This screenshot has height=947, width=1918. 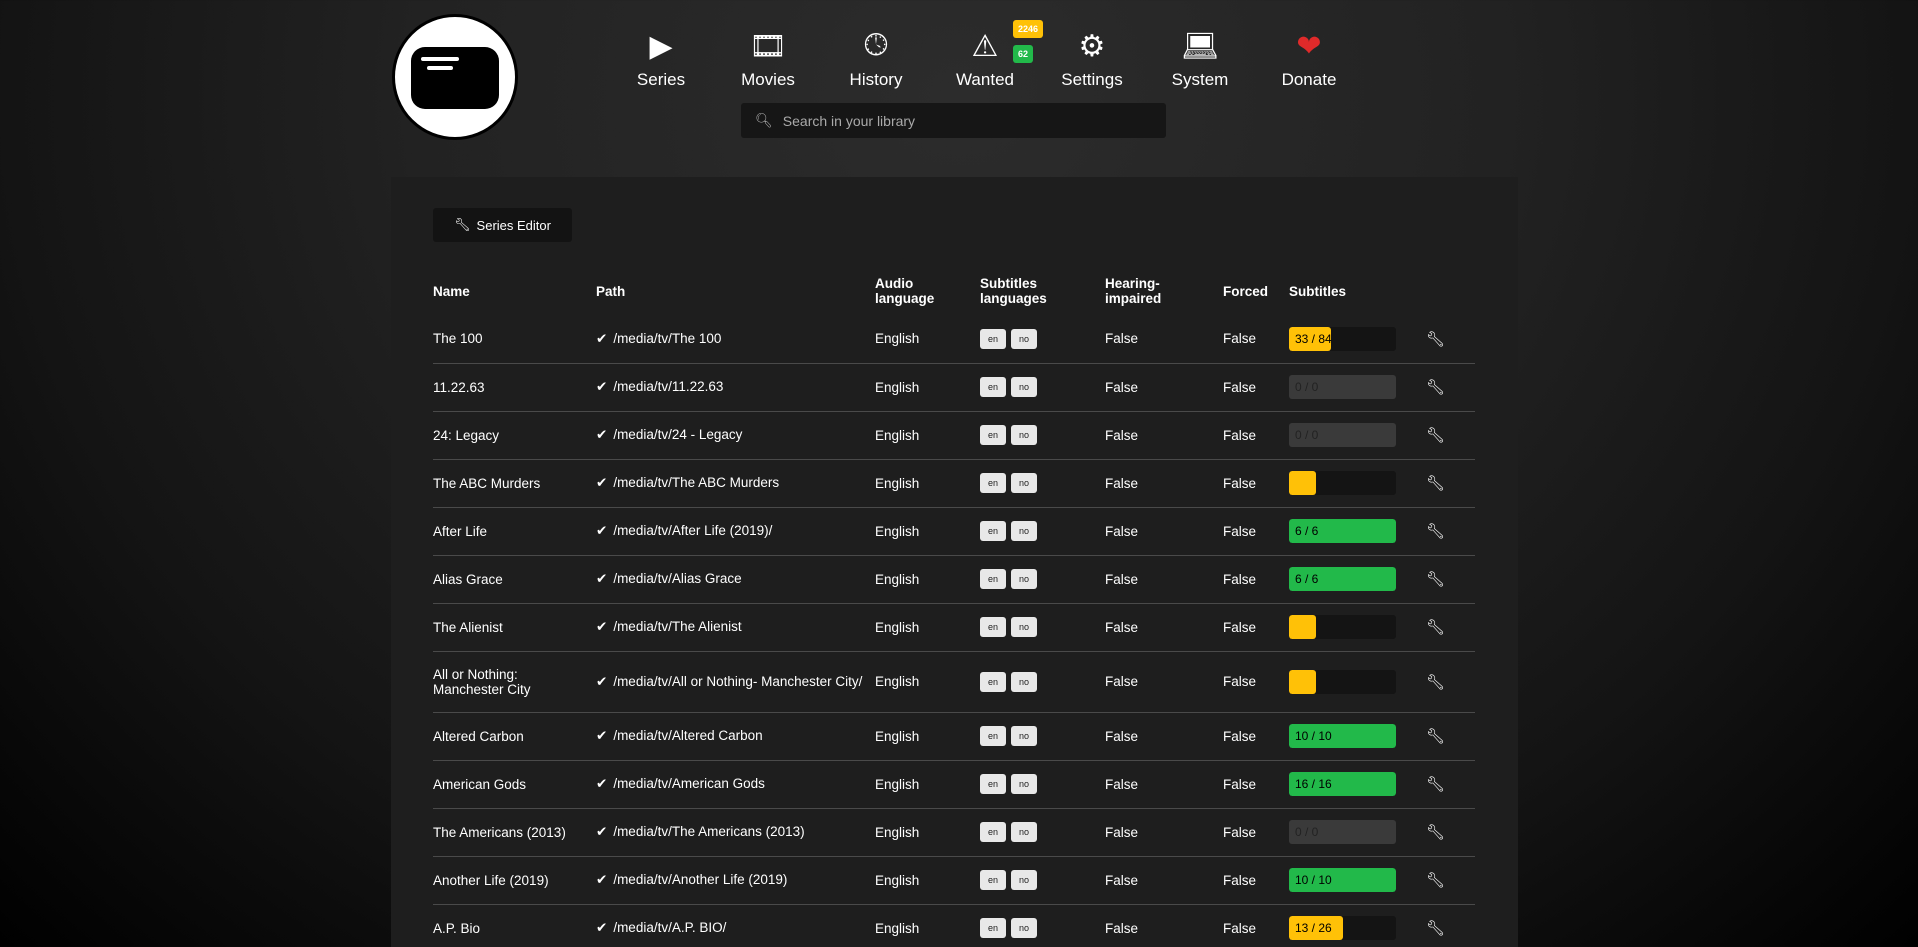 I want to click on series-path: ✔ /media/tv/Another Life (2019), so click(x=735, y=879).